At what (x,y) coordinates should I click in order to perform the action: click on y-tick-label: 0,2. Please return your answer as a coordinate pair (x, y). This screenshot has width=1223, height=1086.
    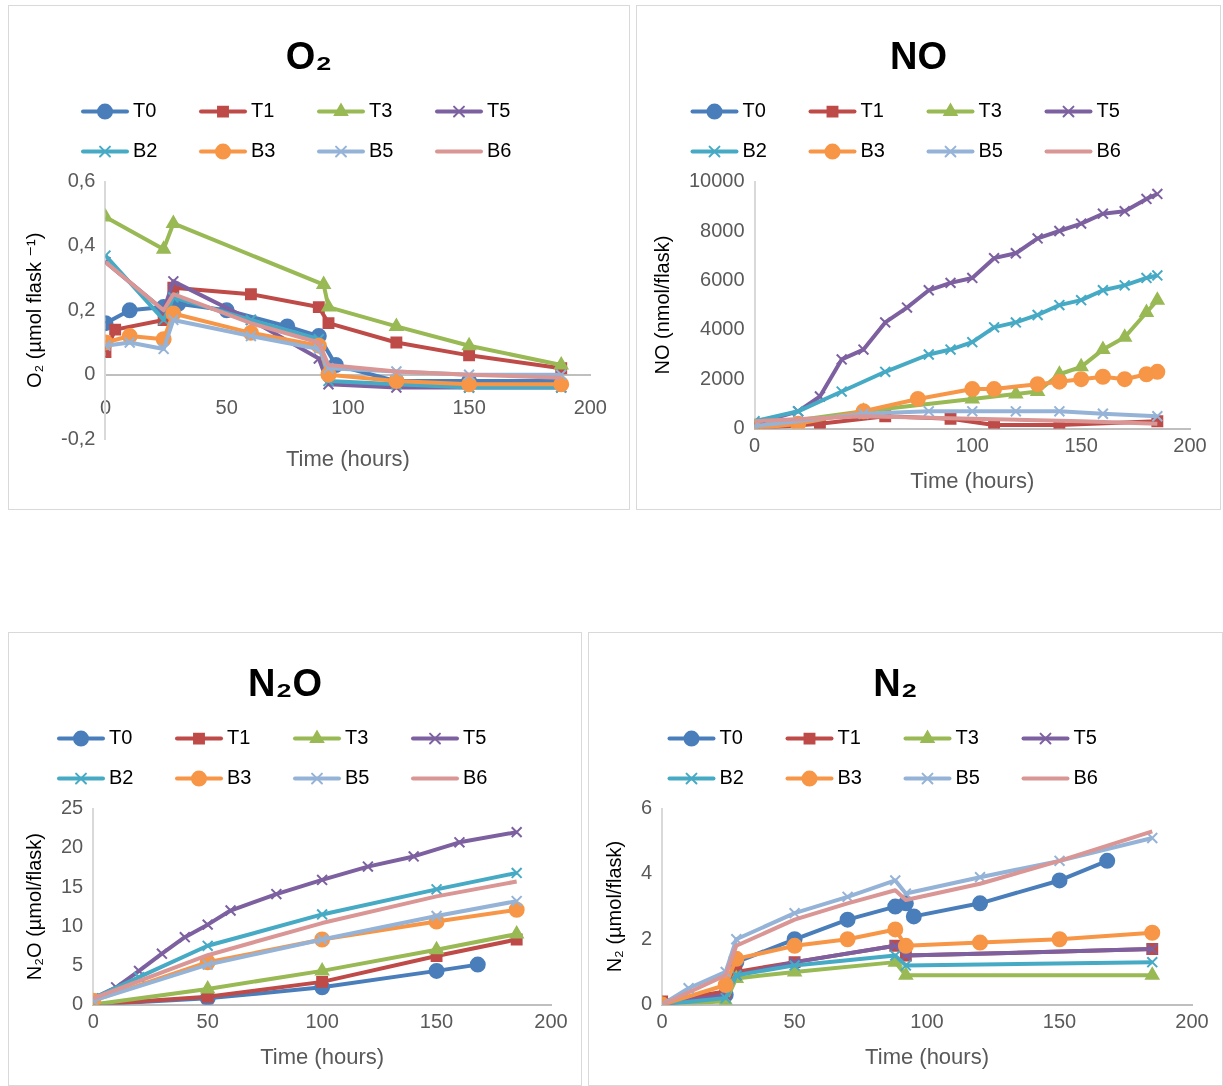
    Looking at the image, I should click on (81, 308).